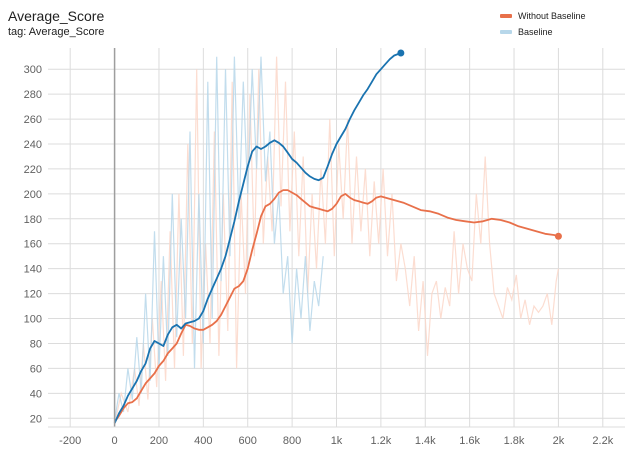 The height and width of the screenshot is (450, 635). Describe the element at coordinates (203, 441) in the screenshot. I see `x-tick-label: 400` at that location.